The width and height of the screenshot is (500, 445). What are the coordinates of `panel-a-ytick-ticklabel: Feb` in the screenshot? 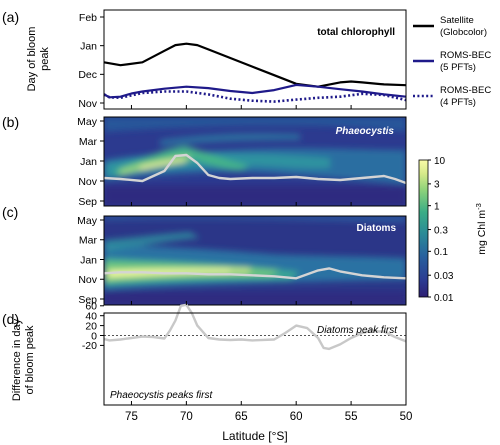 It's located at (88, 18).